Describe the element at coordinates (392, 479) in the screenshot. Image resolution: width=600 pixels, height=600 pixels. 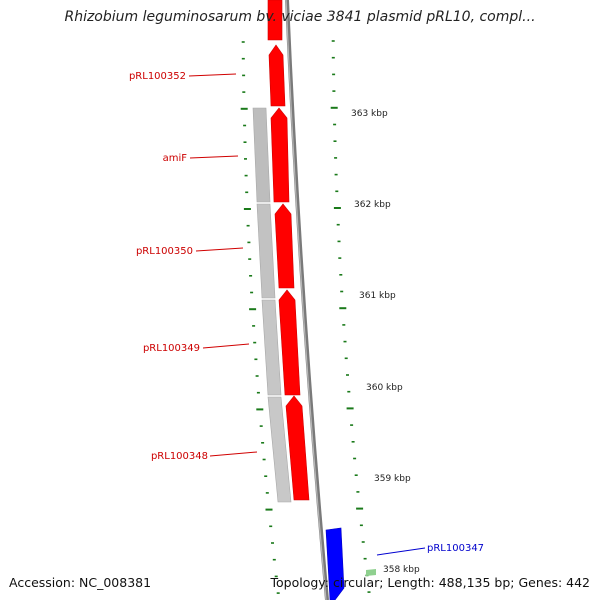
I see `kbp-label: 359 kbp` at that location.